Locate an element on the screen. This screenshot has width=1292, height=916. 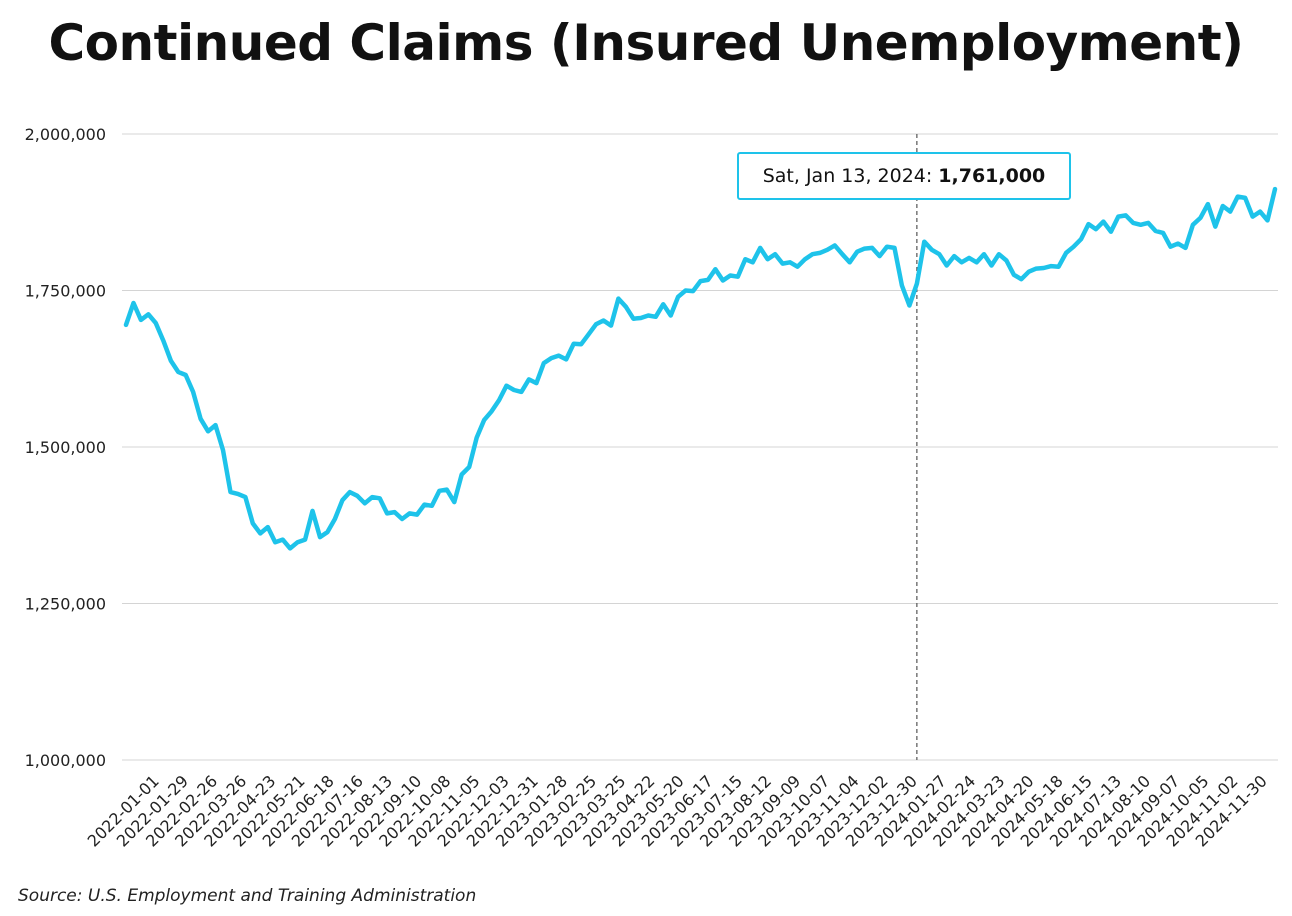
y-tick-label: 1,250,000 is located at coordinates (65, 604).